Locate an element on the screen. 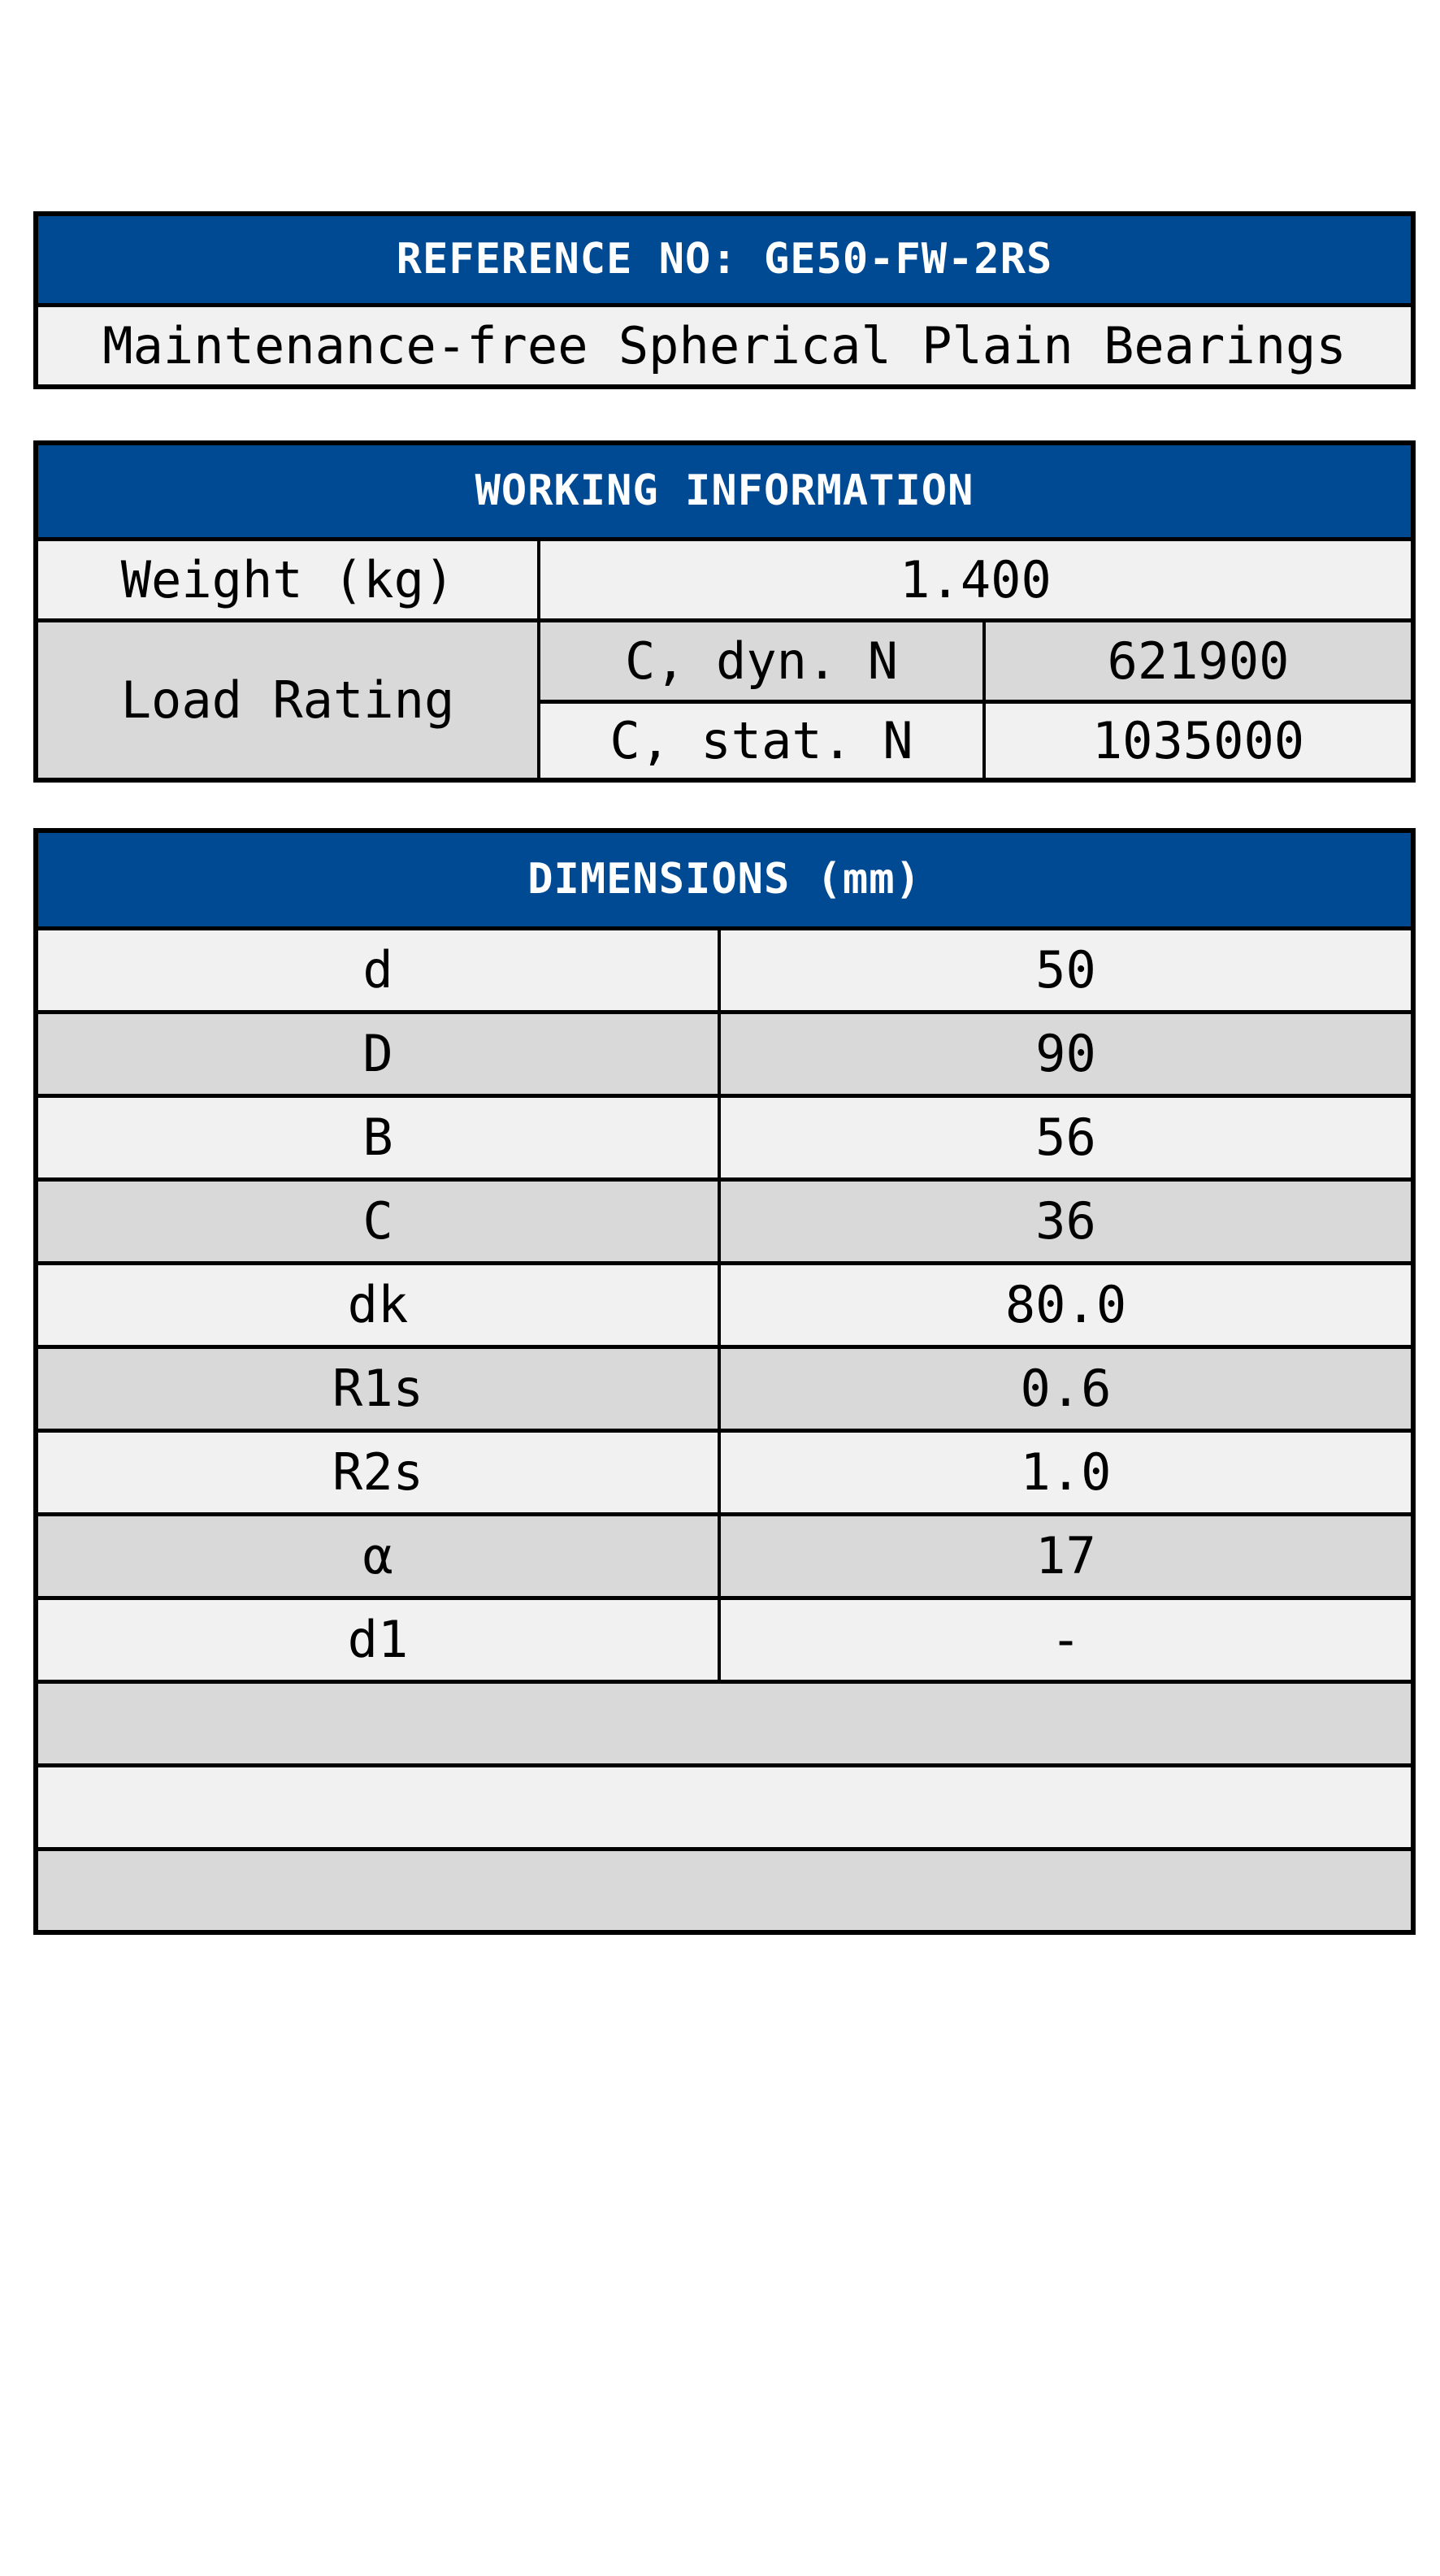 This screenshot has width=1440, height=2576. static-load-label: C, stat. N is located at coordinates (761, 739).